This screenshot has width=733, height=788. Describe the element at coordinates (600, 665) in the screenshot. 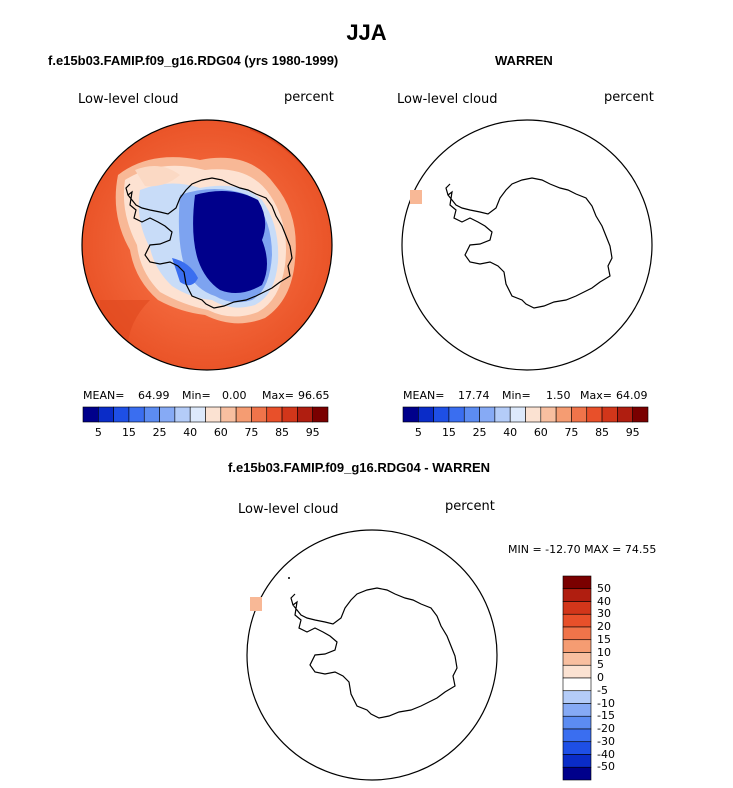

I see `panel3-colorbar-tick-label: 5` at that location.